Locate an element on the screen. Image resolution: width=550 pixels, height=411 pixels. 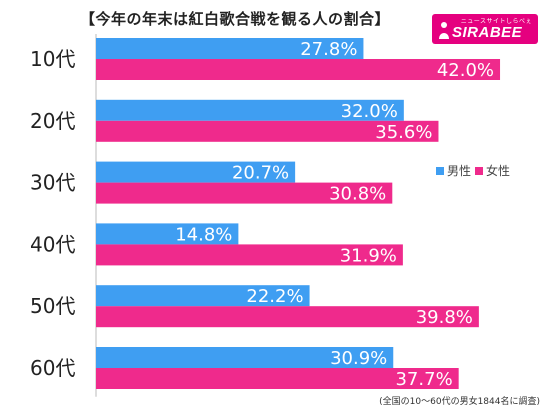
value-label-male: 30.9% is located at coordinates (358, 358).